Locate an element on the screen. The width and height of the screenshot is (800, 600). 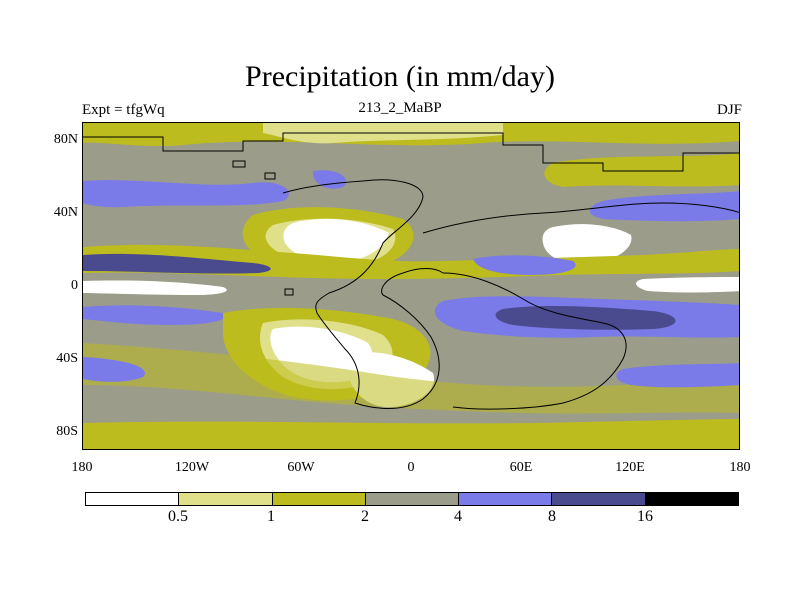
south-landmass-coast is located at coordinates (534, 341).